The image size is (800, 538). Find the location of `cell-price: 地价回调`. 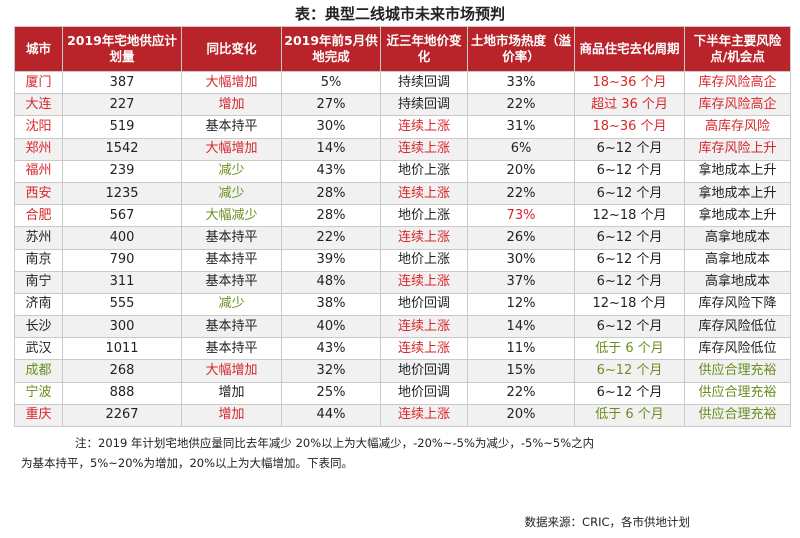

cell-price: 地价回调 is located at coordinates (424, 304).